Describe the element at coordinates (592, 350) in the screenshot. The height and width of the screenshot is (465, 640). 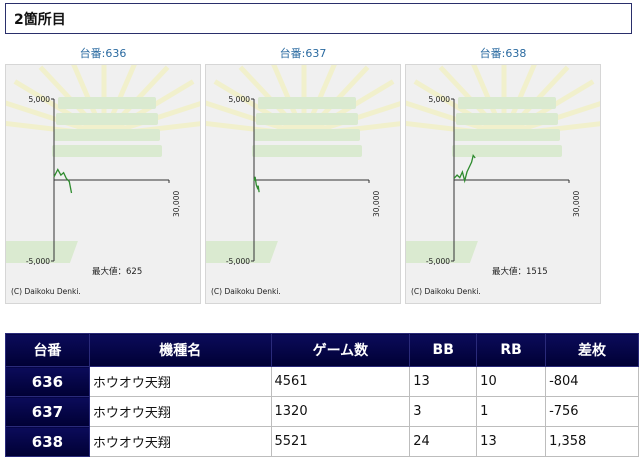
I see `col-difference: 差枚` at that location.